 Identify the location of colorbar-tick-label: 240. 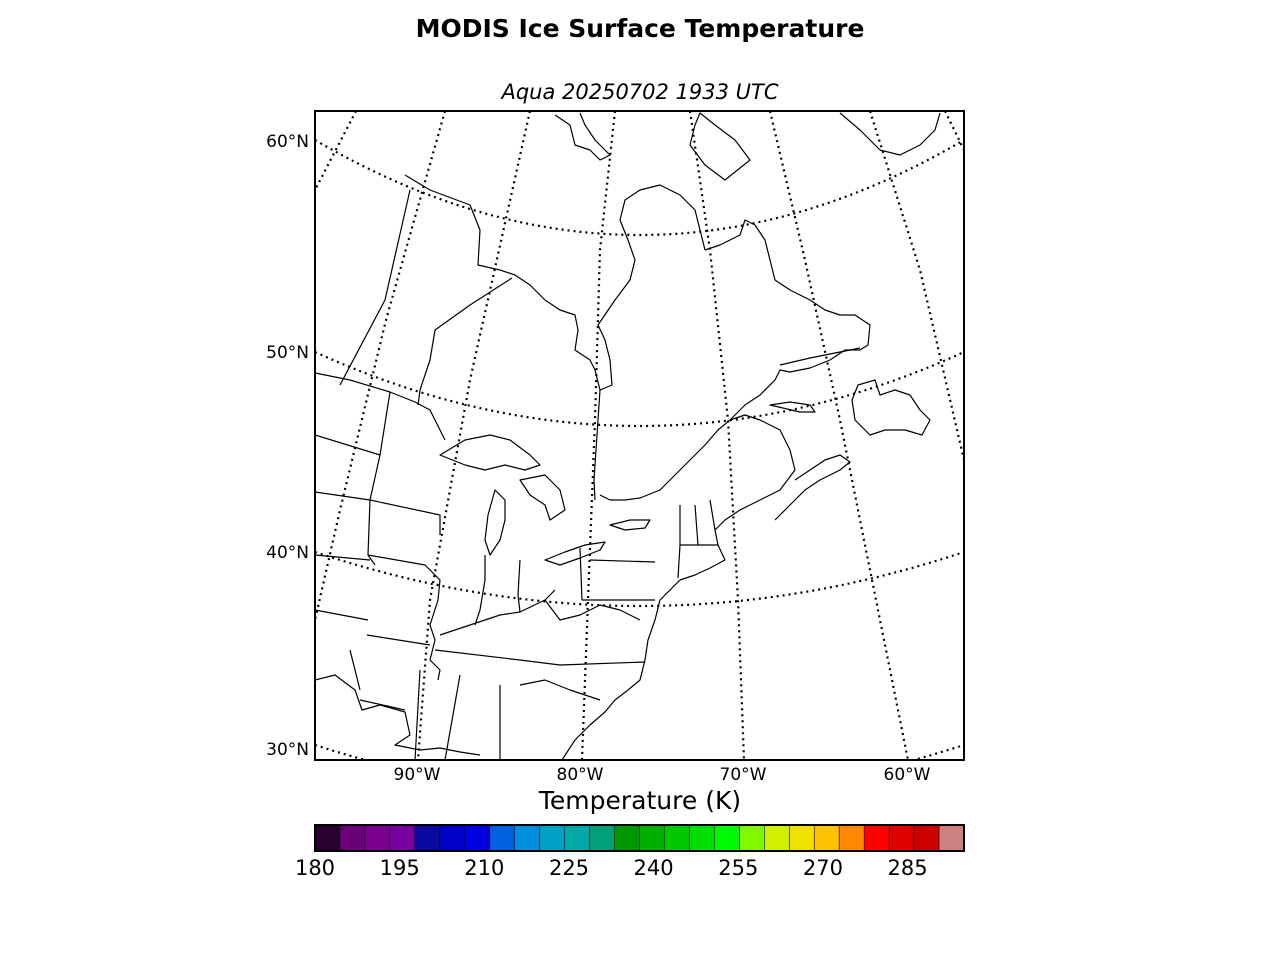
(653, 868).